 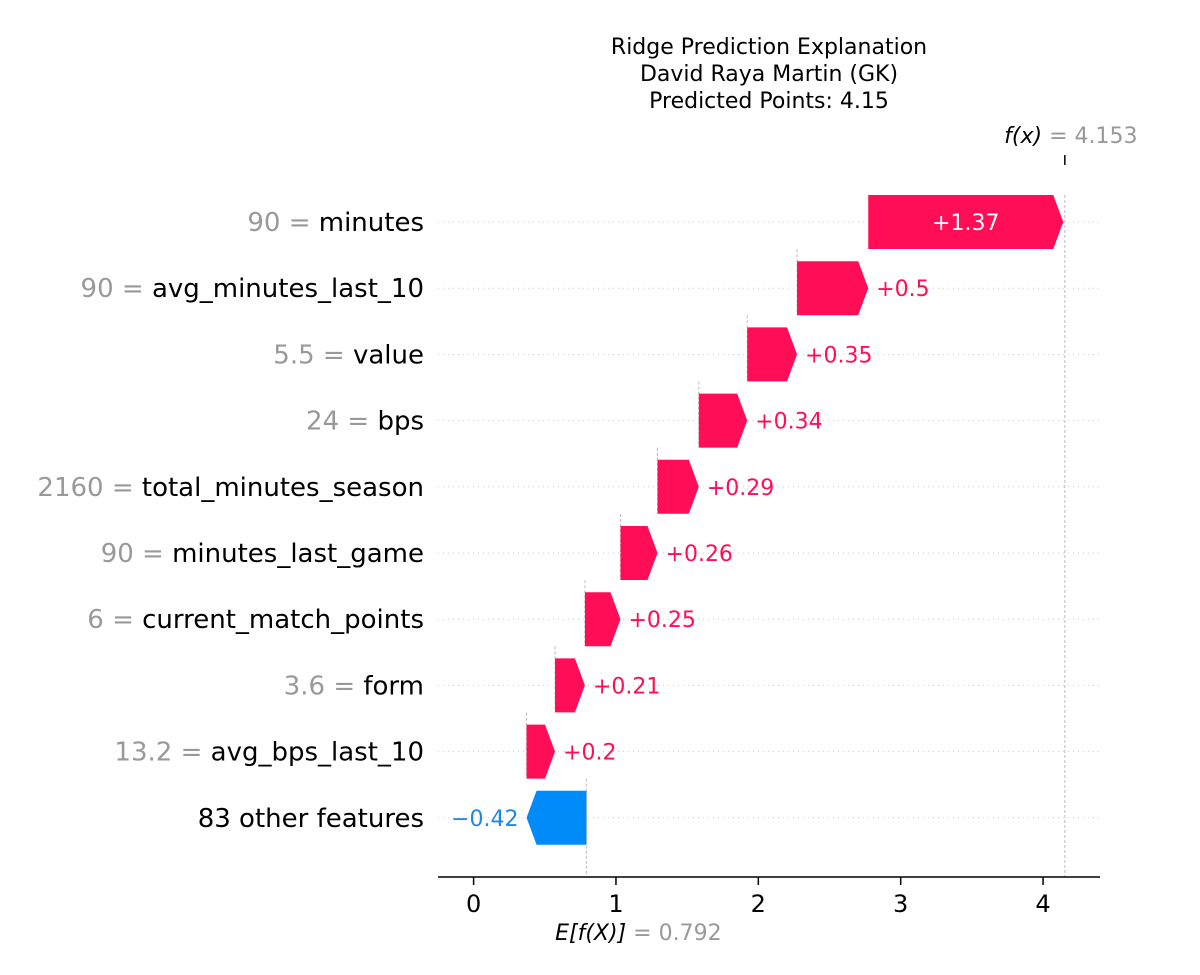 What do you see at coordinates (772, 354) in the screenshot?
I see `bar-value` at bounding box center [772, 354].